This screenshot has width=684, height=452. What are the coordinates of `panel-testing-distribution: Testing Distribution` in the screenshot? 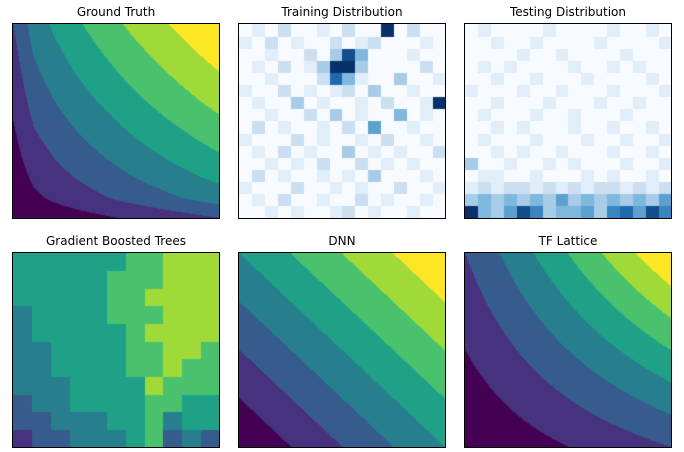 It's located at (568, 111).